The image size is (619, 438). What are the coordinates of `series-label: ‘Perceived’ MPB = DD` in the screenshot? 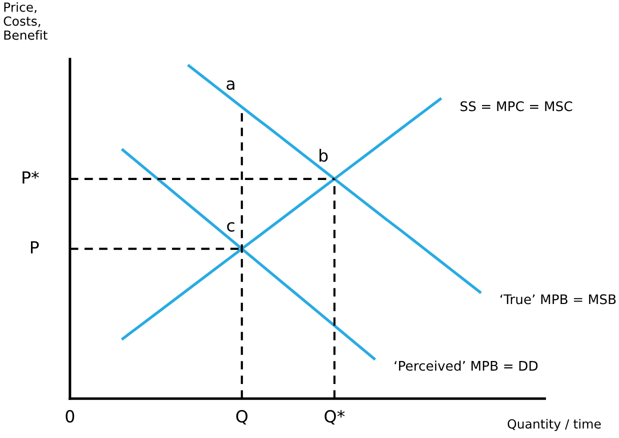 It's located at (466, 365).